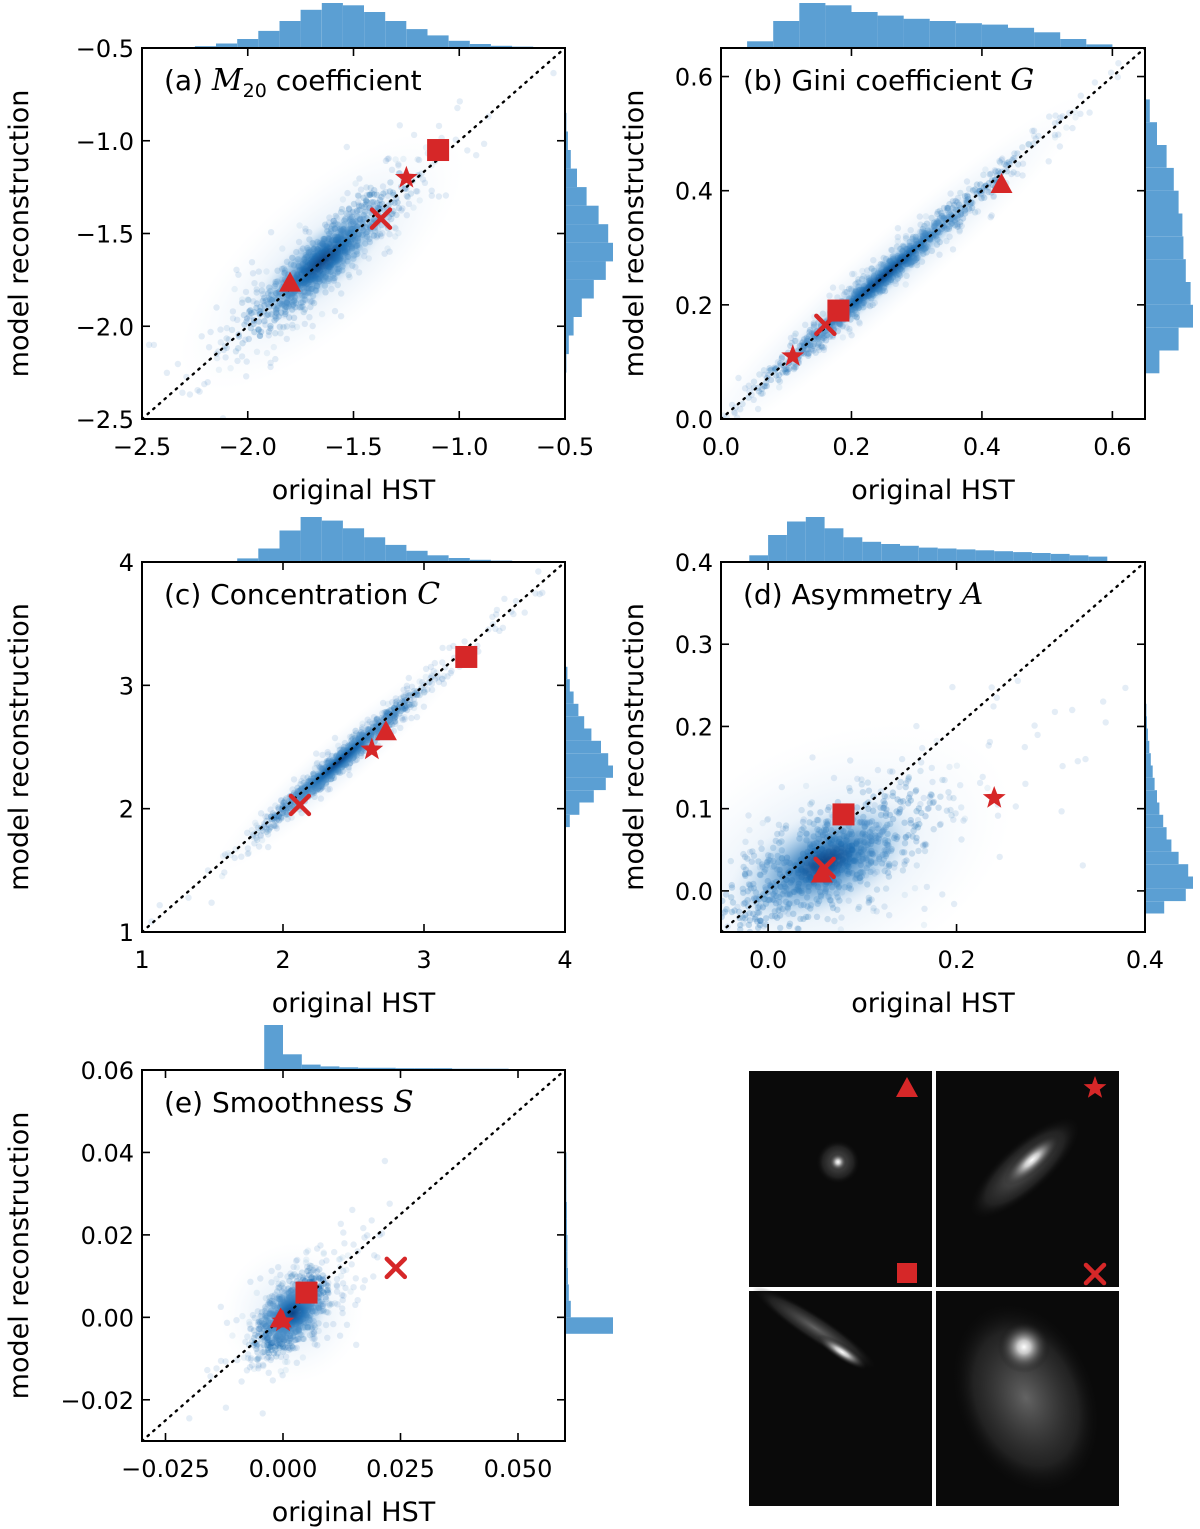 This screenshot has width=1200, height=1529. I want to click on x-tick-label: 1, so click(141, 960).